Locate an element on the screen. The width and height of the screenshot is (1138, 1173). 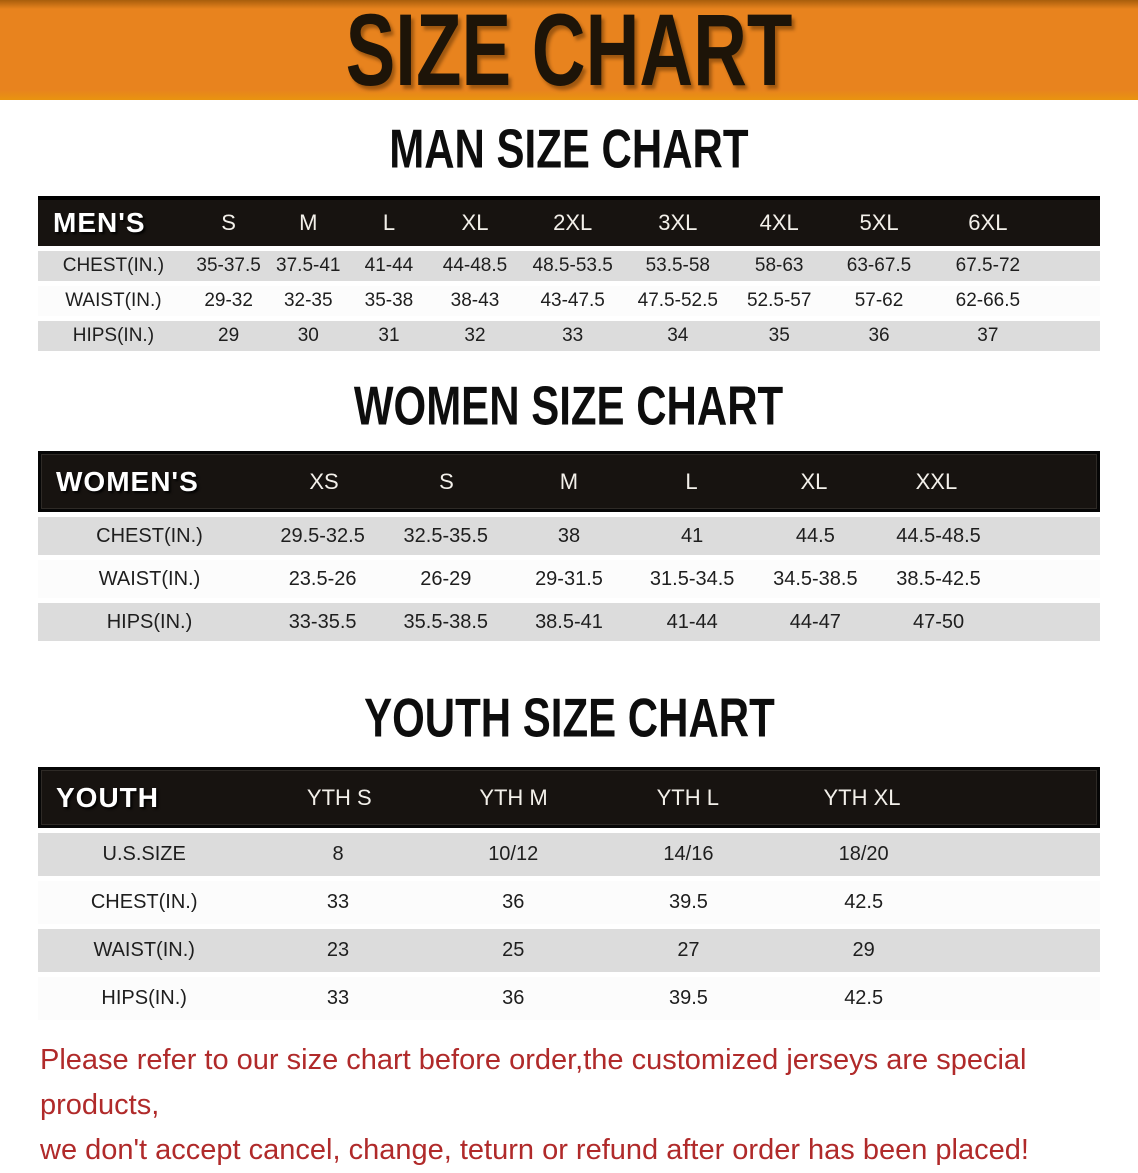
row-label: WAIST(IN.) is located at coordinates (149, 578).